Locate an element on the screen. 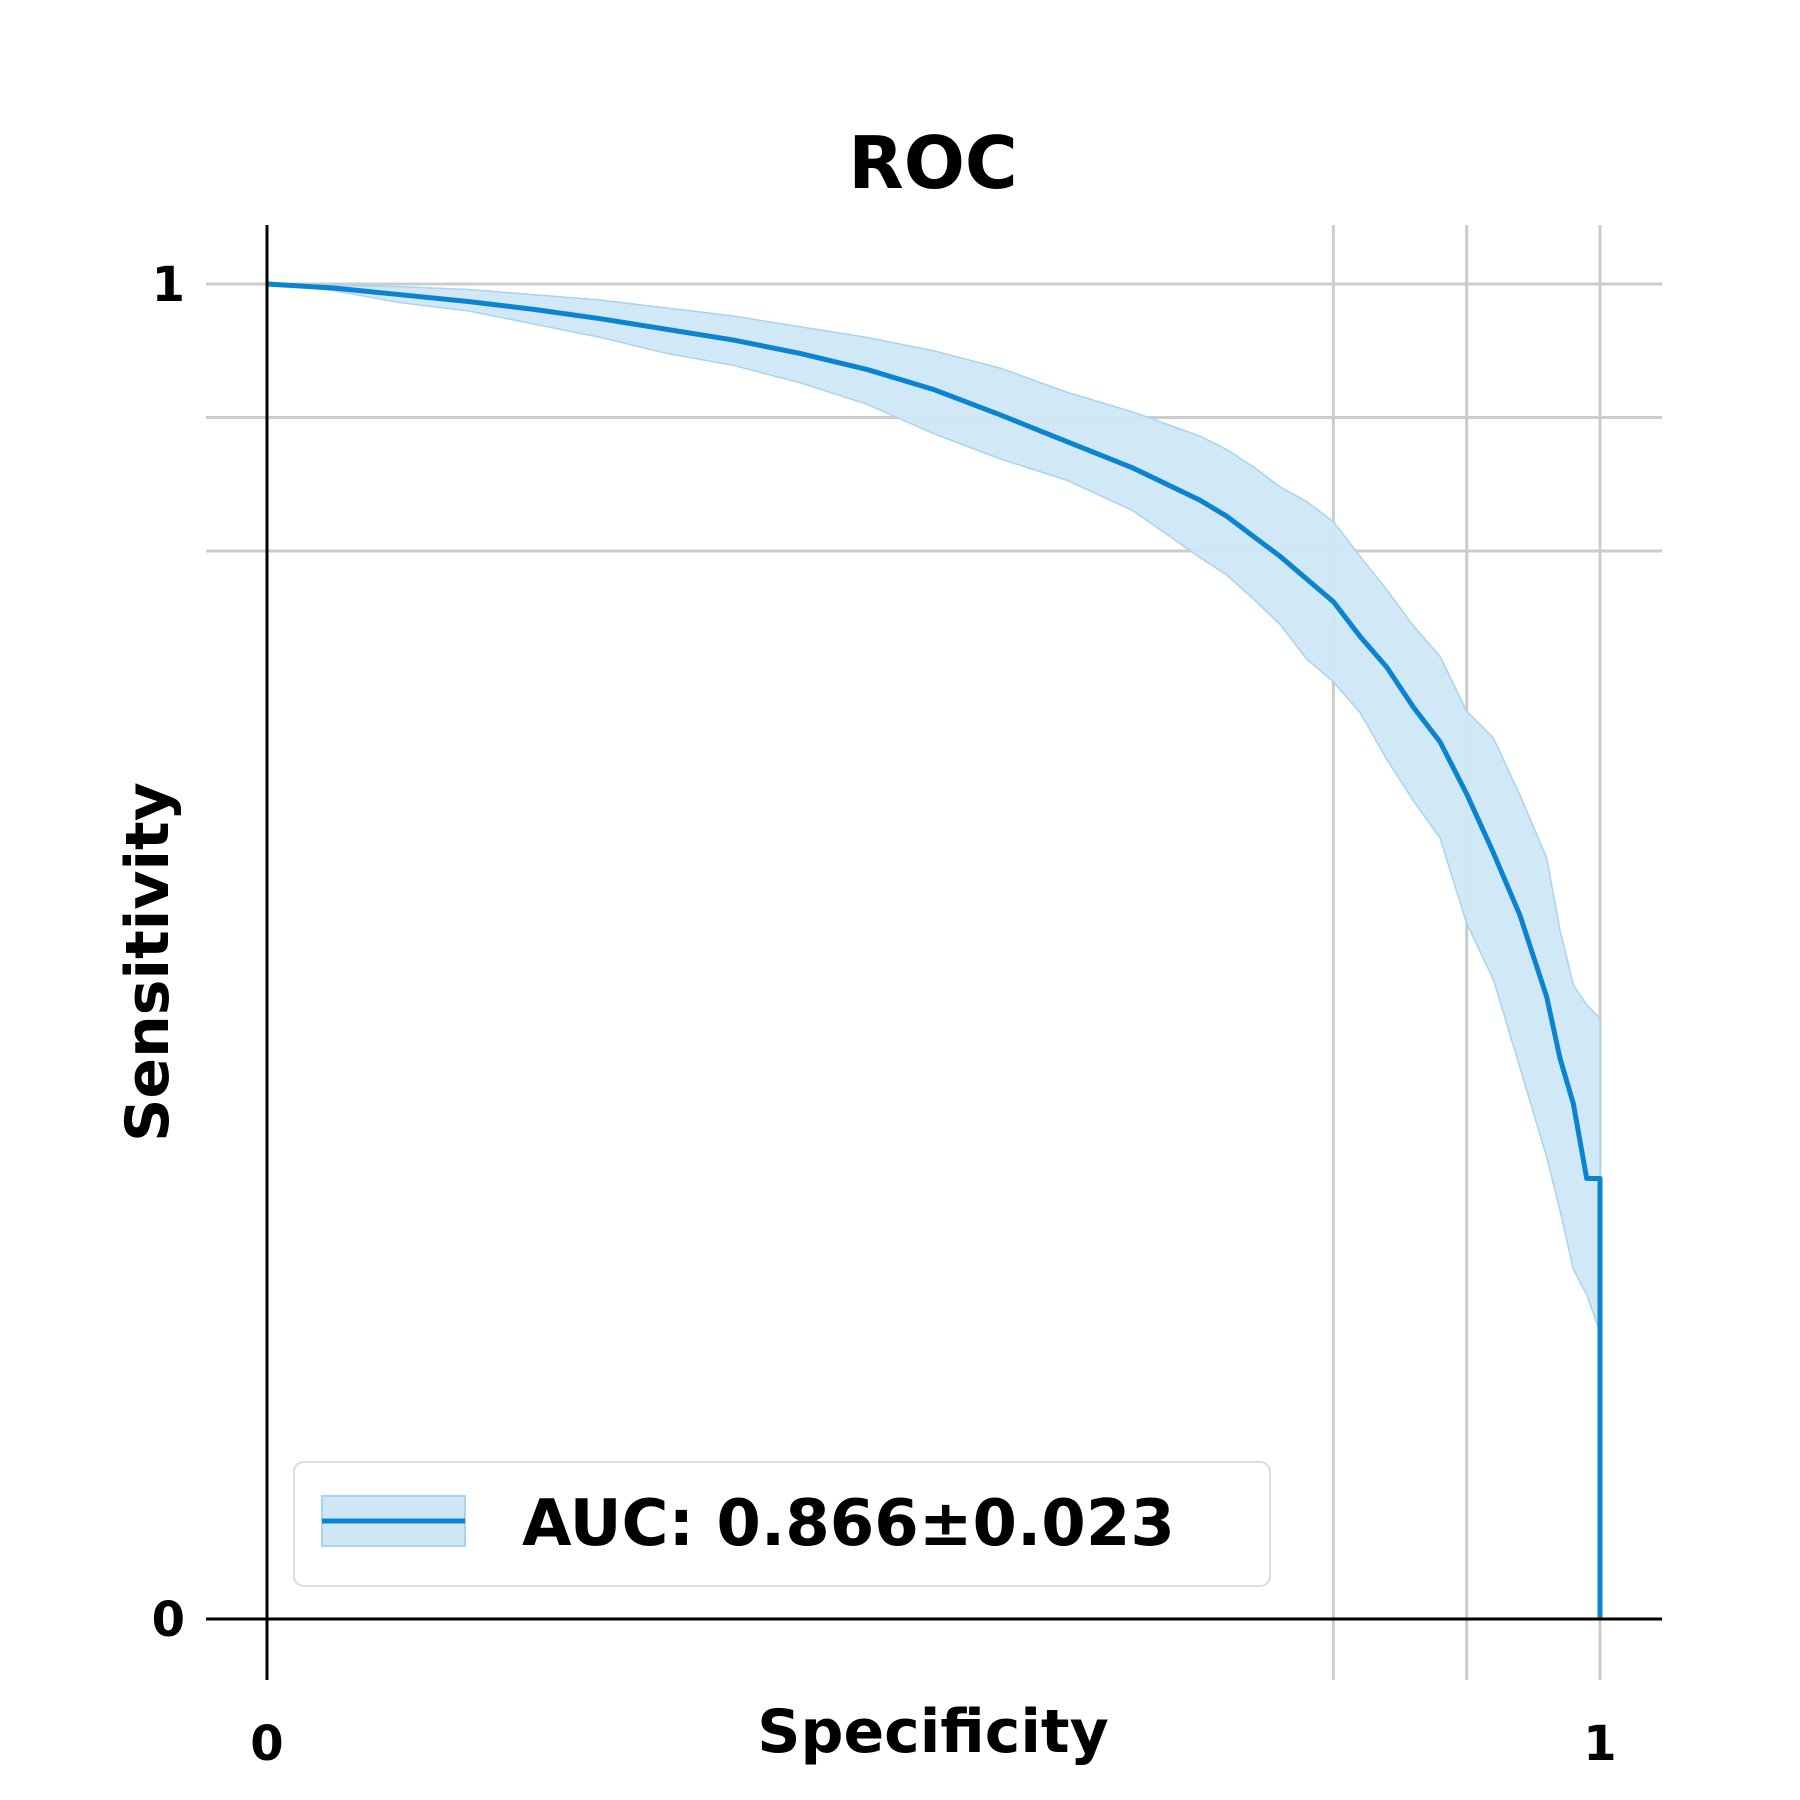 This screenshot has height=1800, width=1800. y-axis-label: Sensitivity is located at coordinates (148, 962).